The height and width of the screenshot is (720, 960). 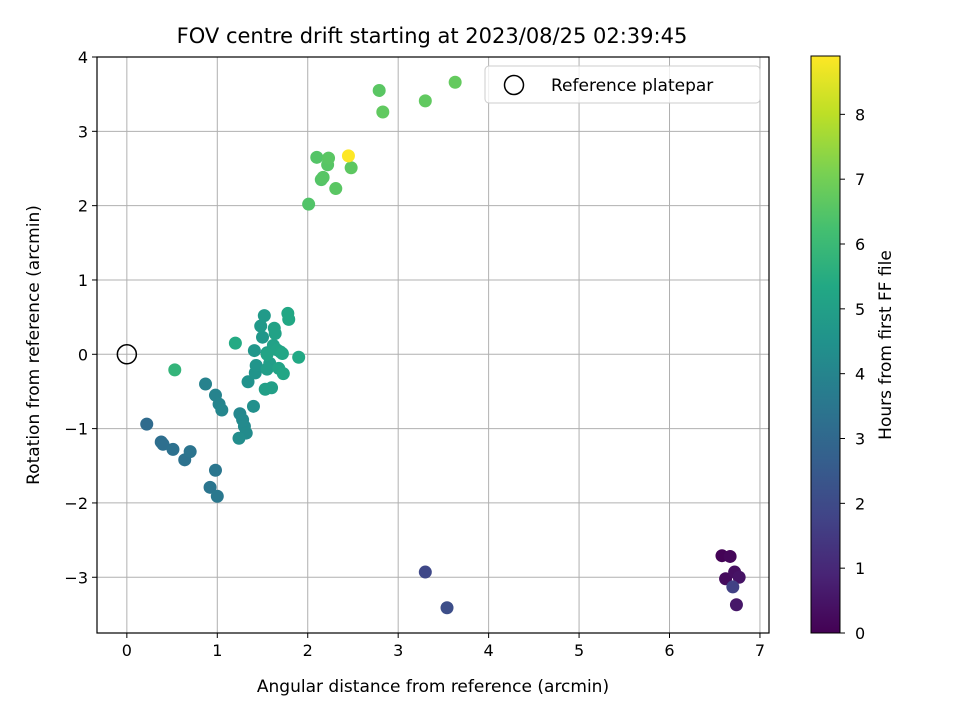 I want to click on x-axis-ticks: 0 1 2 3 4 5 6 7, so click(x=443, y=646).